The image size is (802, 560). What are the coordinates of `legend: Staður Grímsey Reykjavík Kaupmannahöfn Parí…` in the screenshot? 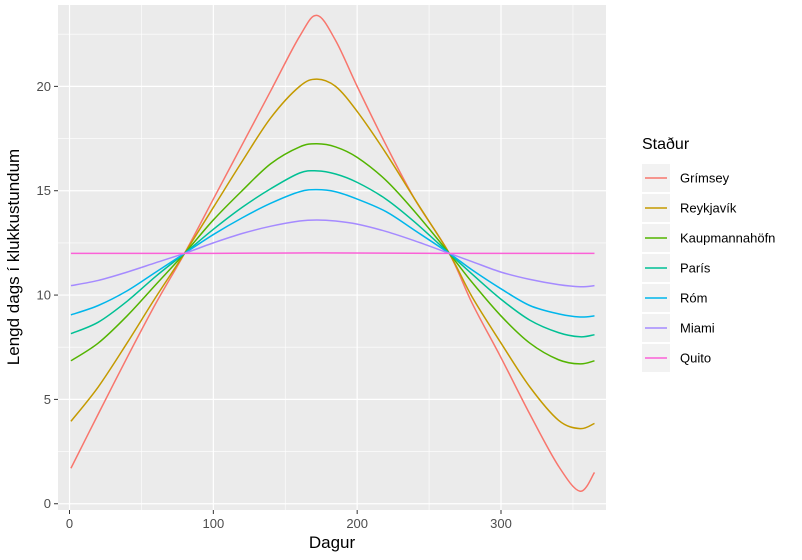 It's located at (708, 254).